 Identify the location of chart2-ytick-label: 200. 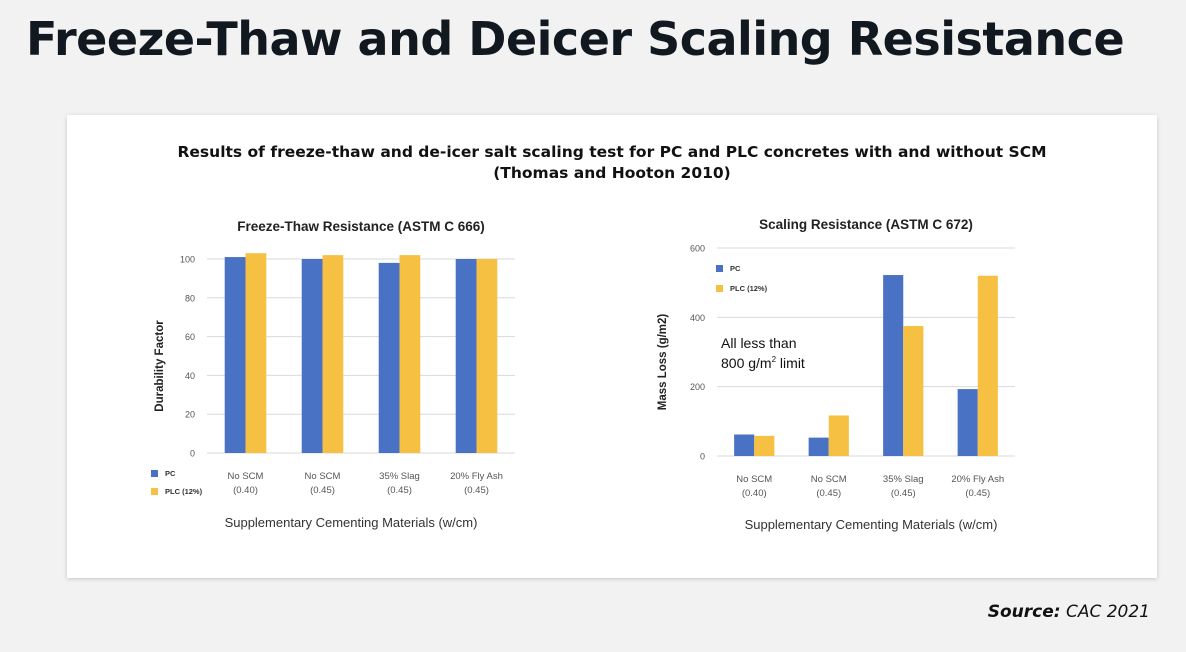
(697, 387).